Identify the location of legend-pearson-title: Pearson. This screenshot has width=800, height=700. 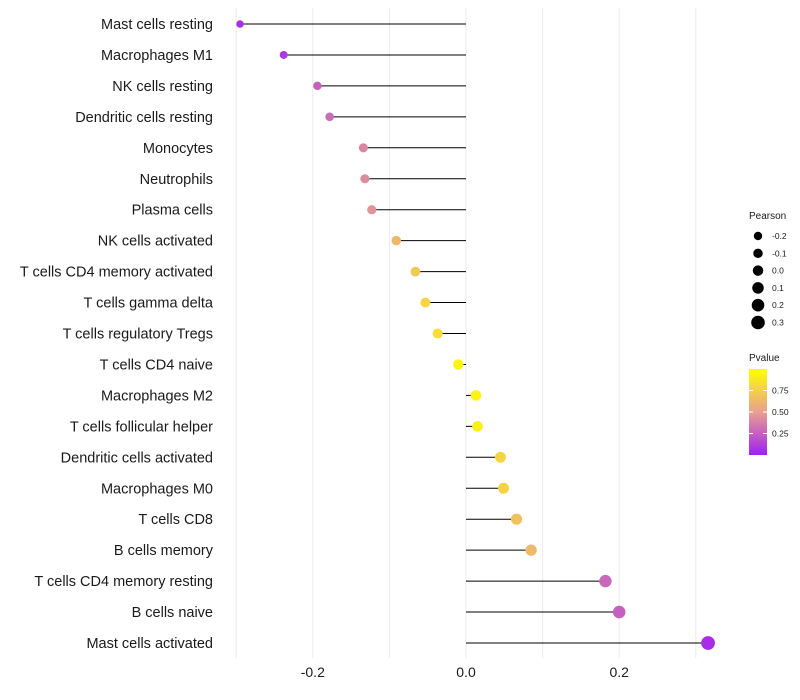
(767, 216).